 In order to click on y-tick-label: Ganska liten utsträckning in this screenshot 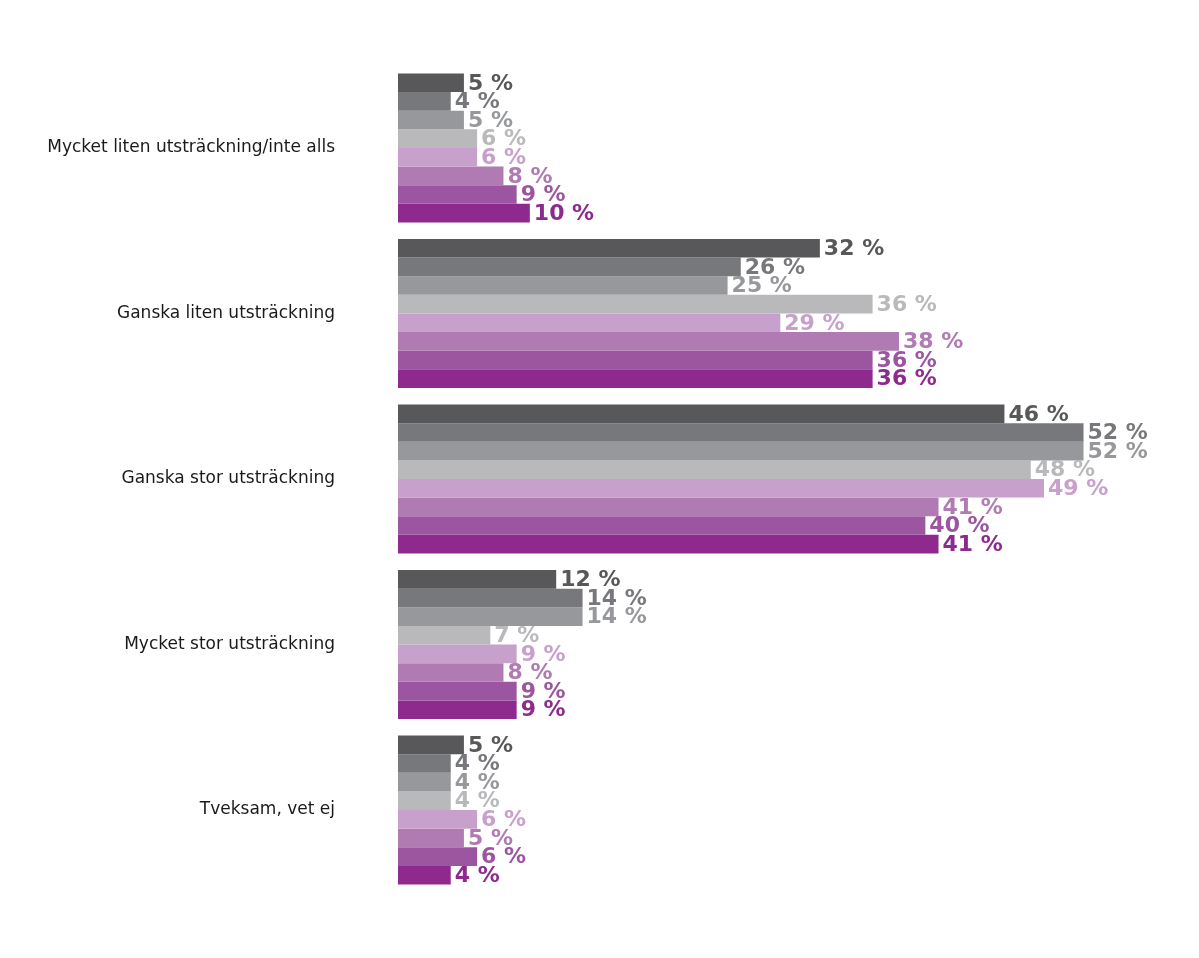, I will do `click(226, 311)`.